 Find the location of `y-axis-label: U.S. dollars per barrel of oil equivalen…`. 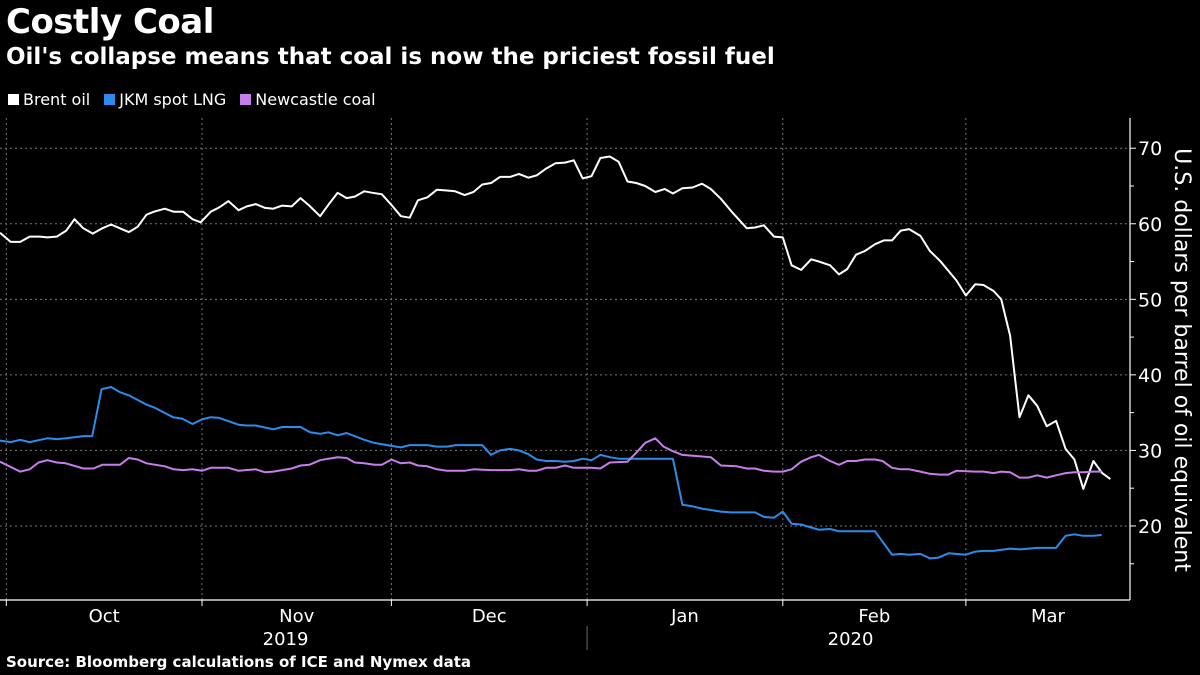

y-axis-label: U.S. dollars per barrel of oil equivalen… is located at coordinates (1181, 360).